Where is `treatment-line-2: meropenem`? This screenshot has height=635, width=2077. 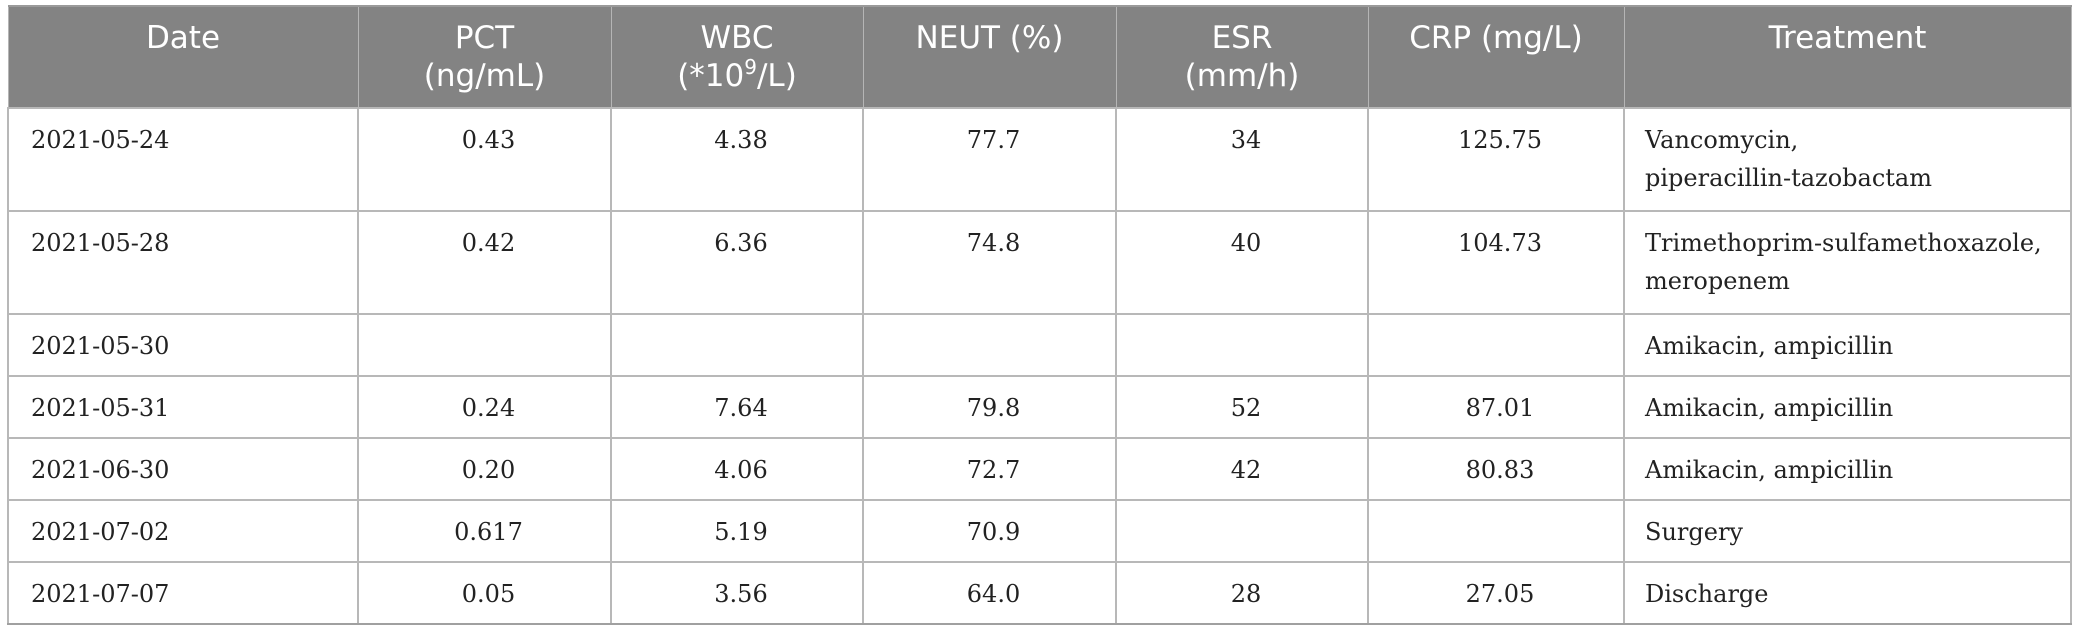 treatment-line-2: meropenem is located at coordinates (1717, 281).